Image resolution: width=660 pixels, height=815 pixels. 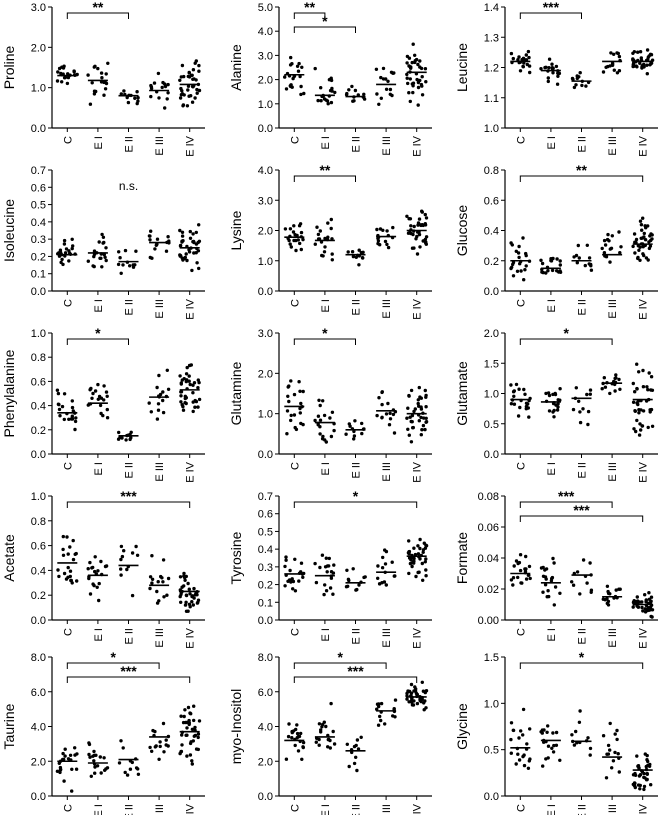 I want to click on y-tick-label: 0.0, so click(x=491, y=797).